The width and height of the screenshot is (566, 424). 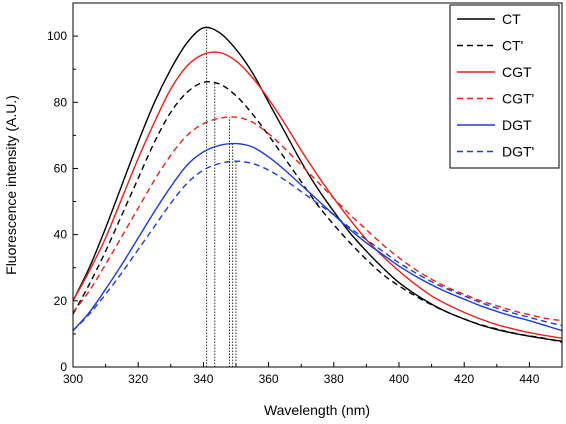 What do you see at coordinates (57, 36) in the screenshot?
I see `y-tick-label: 100` at bounding box center [57, 36].